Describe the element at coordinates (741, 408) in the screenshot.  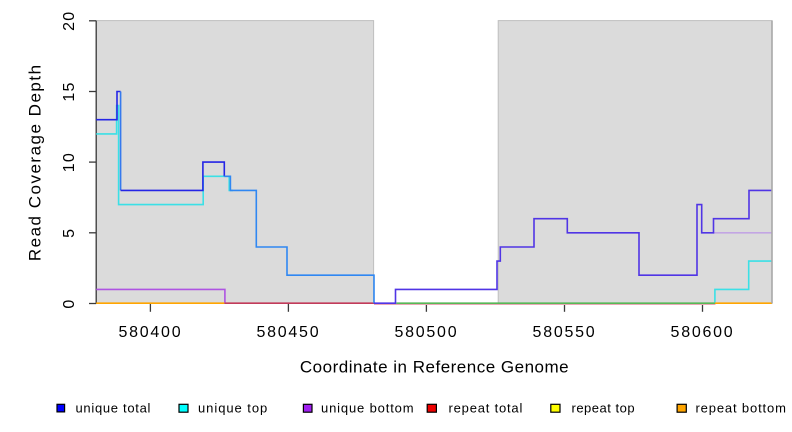
I see `svg-text: repeat bottom` at that location.